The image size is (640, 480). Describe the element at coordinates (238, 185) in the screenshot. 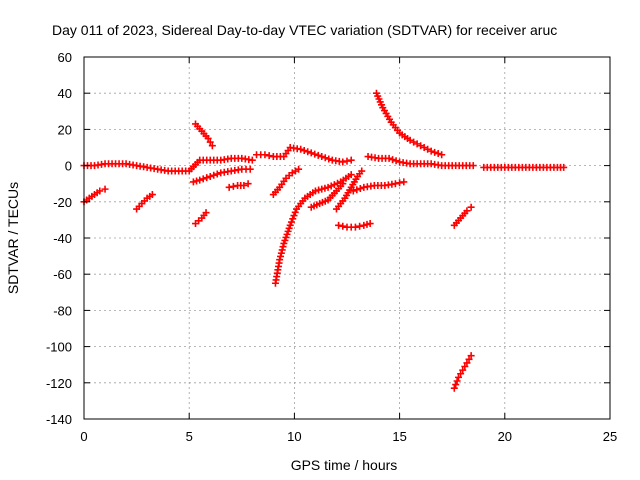

I see `series-mid-short-arc` at that location.